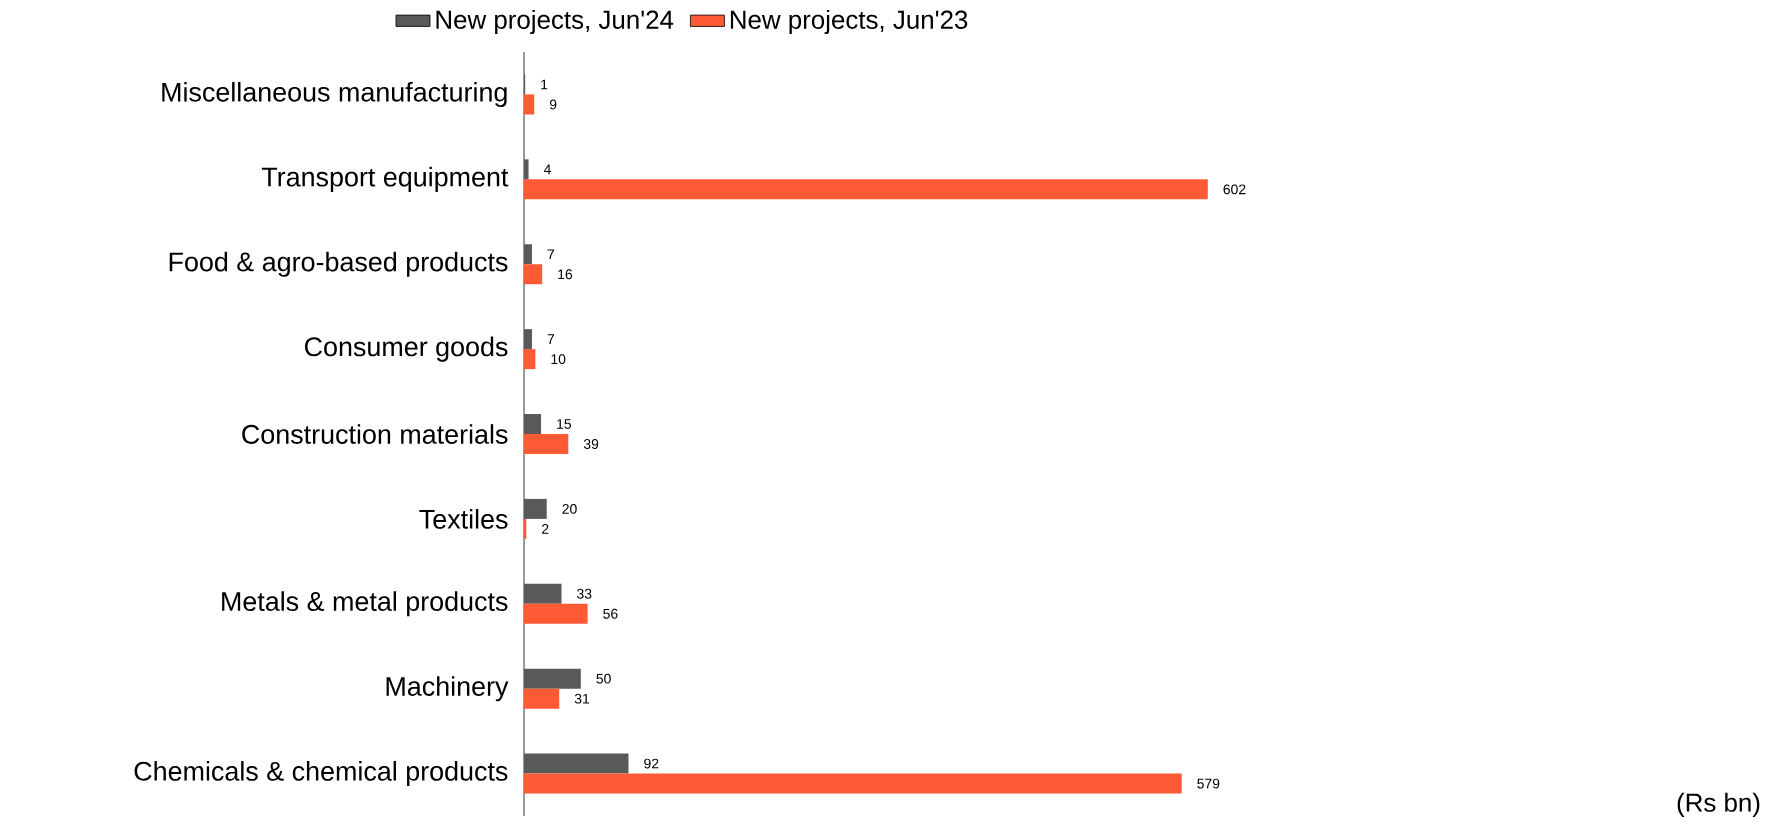  Describe the element at coordinates (1718, 804) in the screenshot. I see `text: (Rs bn)` at that location.